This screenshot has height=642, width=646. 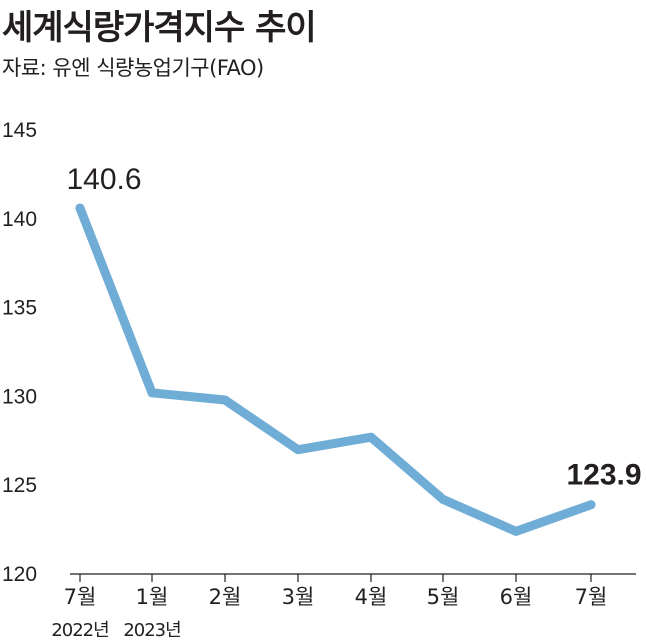 What do you see at coordinates (19, 130) in the screenshot?
I see `y-tick-label: 145` at bounding box center [19, 130].